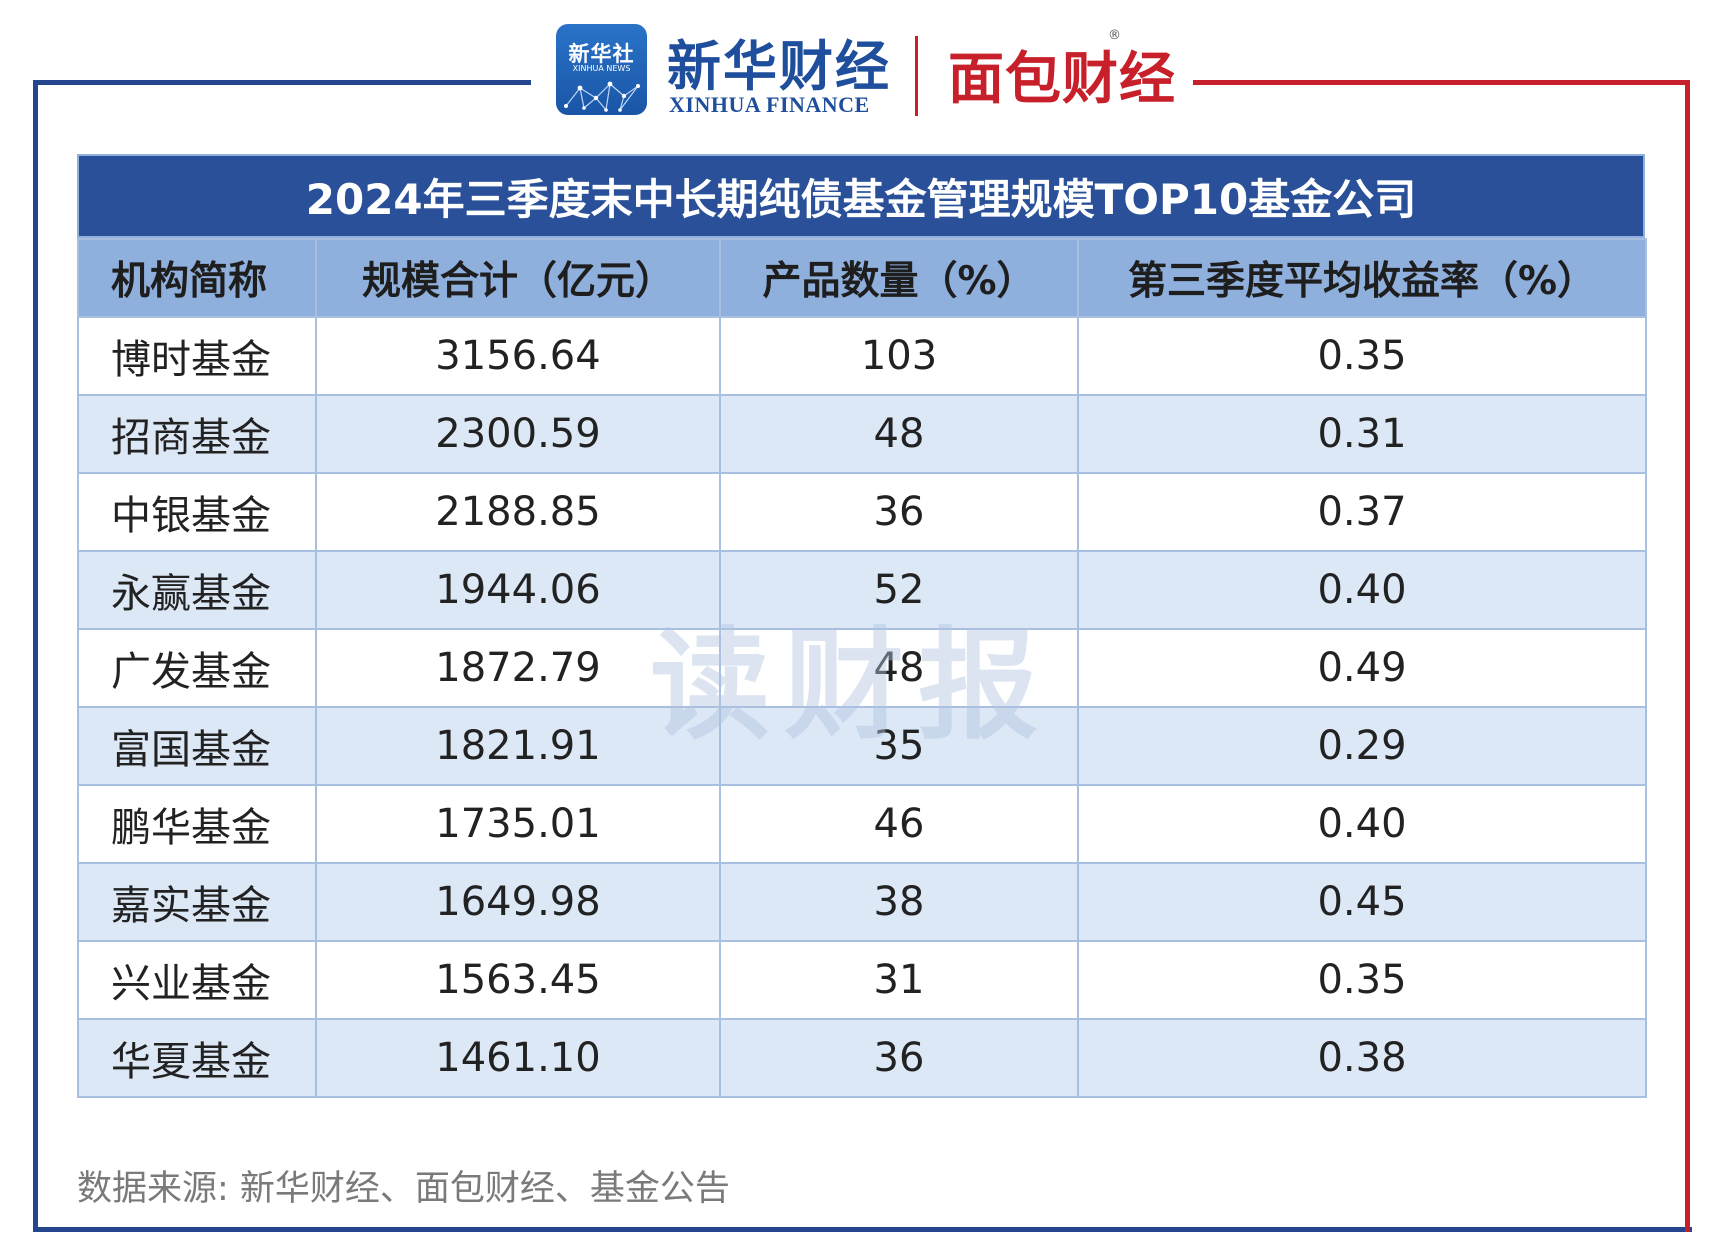 The height and width of the screenshot is (1260, 1715). I want to click on institution-cell: 富国基金, so click(197, 746).